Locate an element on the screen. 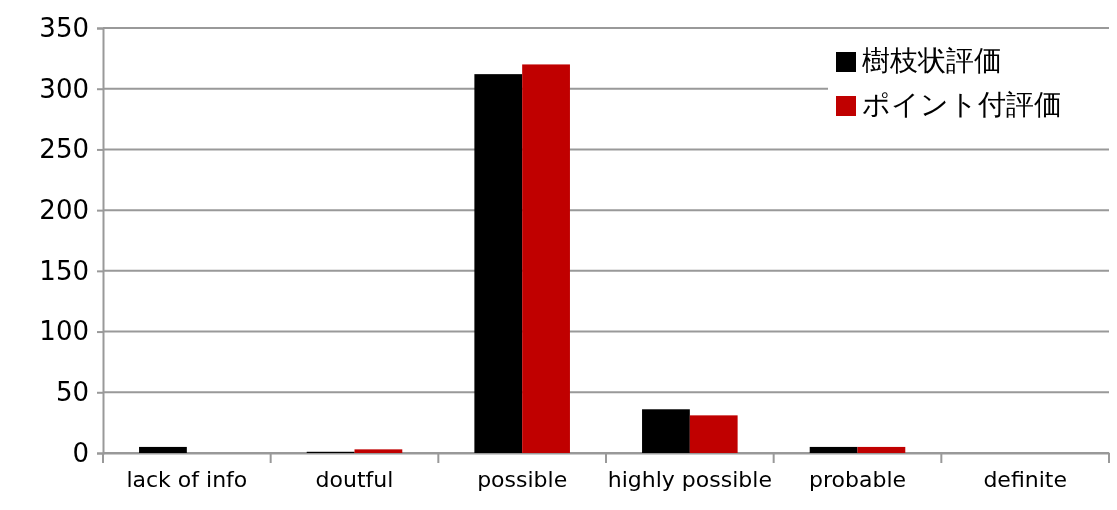 The width and height of the screenshot is (1117, 510). y-tick-label: 300 is located at coordinates (64, 88).